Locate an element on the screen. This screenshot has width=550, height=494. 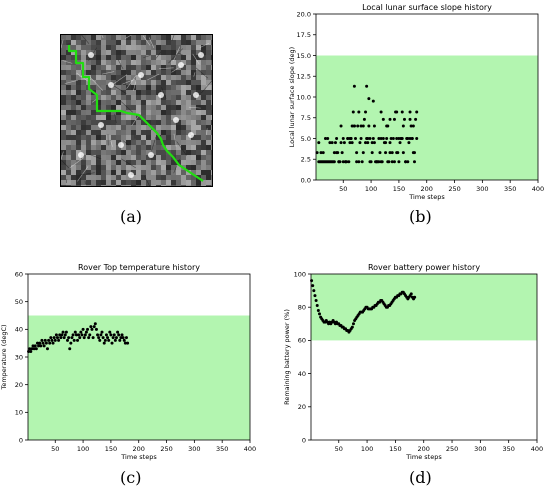
panel-label-d: (d) is located at coordinates (420, 477).